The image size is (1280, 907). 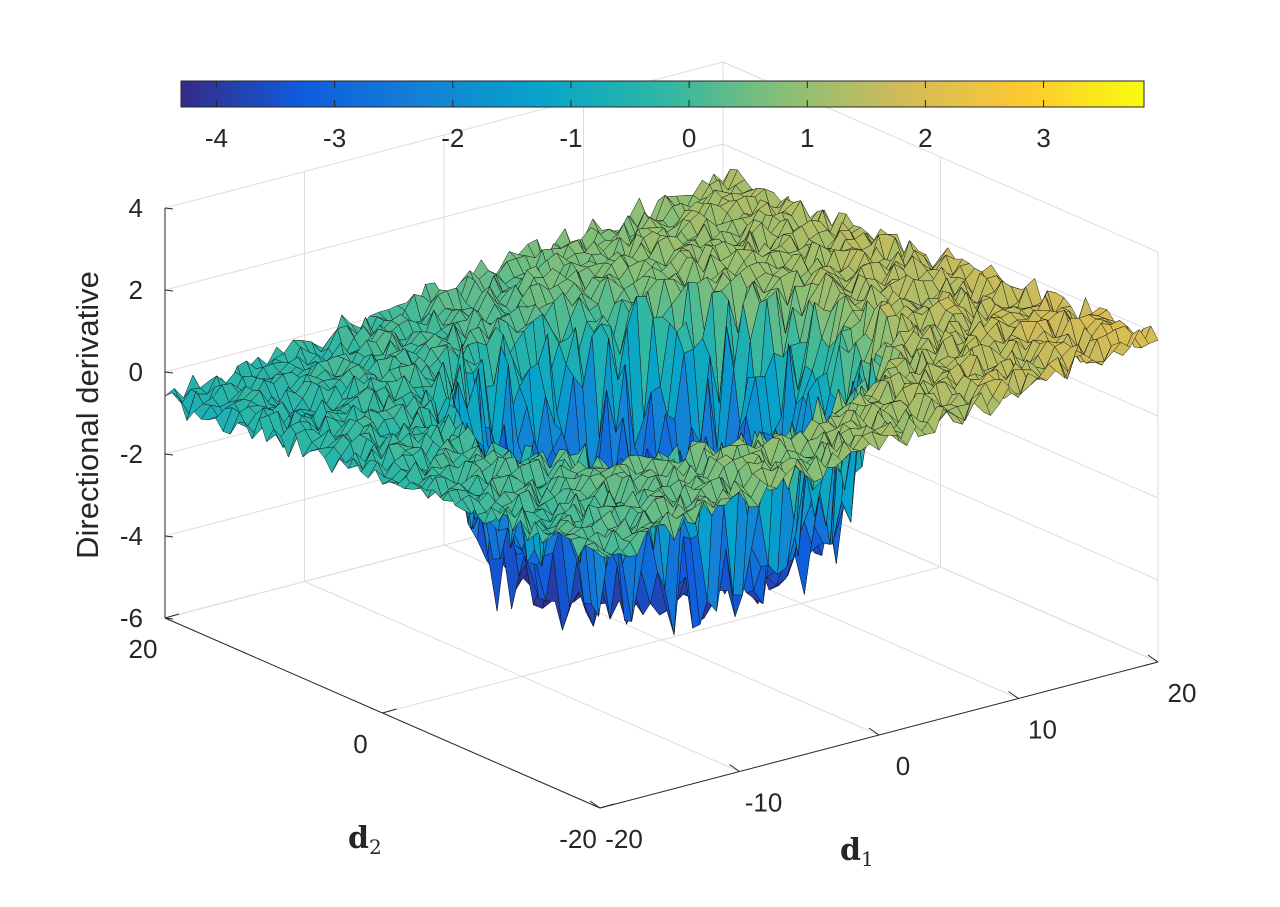 I want to click on d1-tick-label: 10, so click(x=1042, y=730).